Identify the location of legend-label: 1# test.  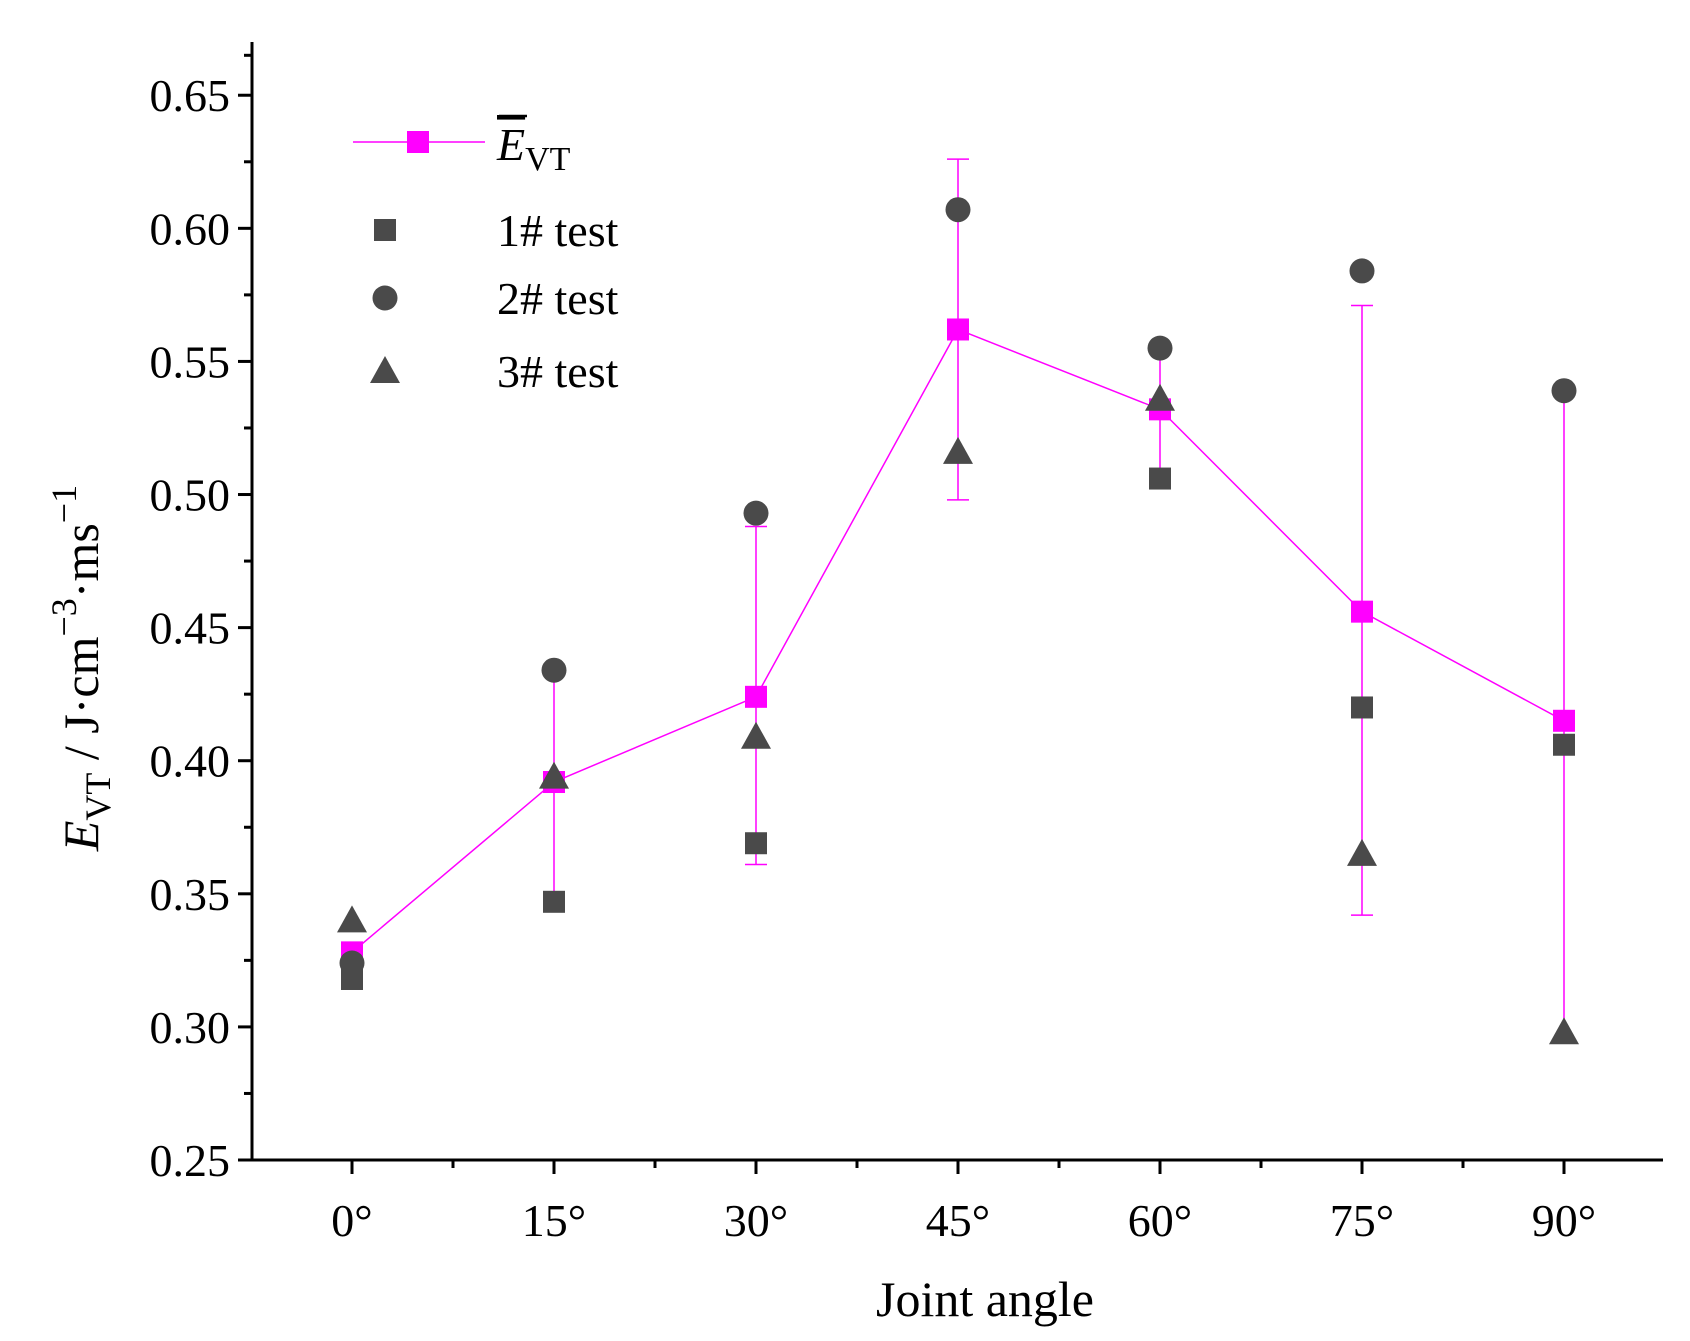
(558, 230).